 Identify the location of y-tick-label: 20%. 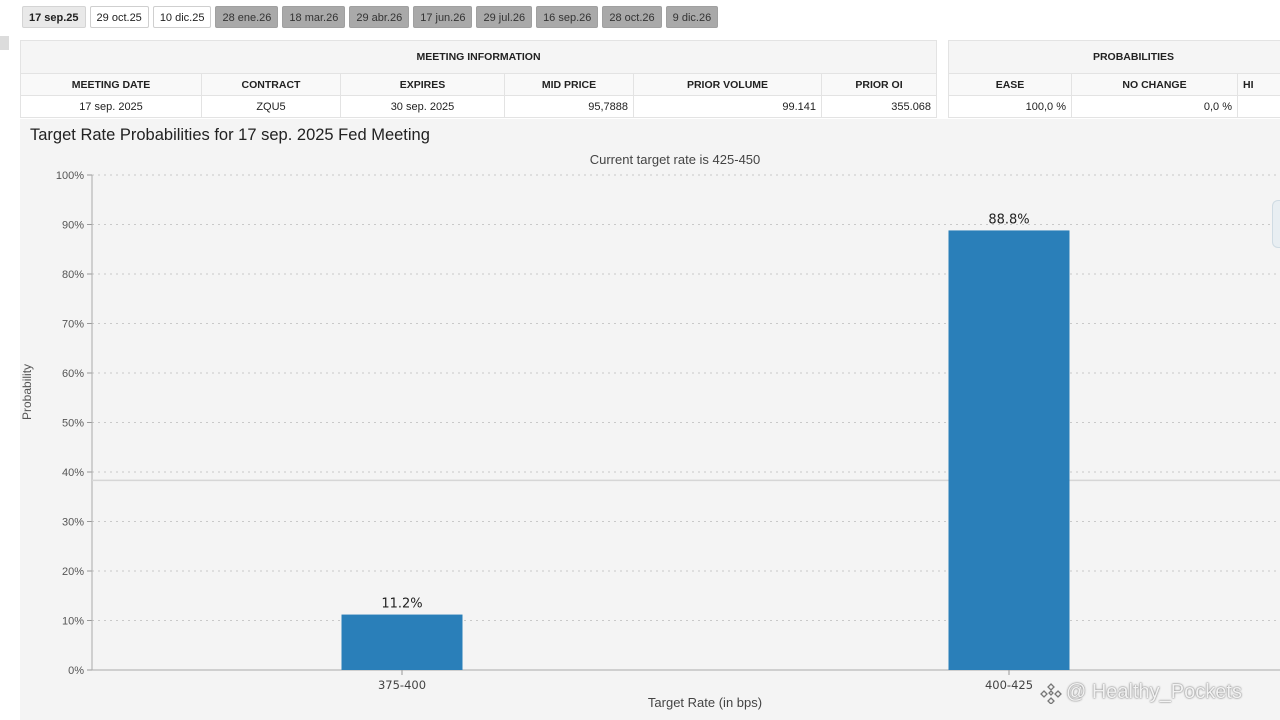
(73, 572).